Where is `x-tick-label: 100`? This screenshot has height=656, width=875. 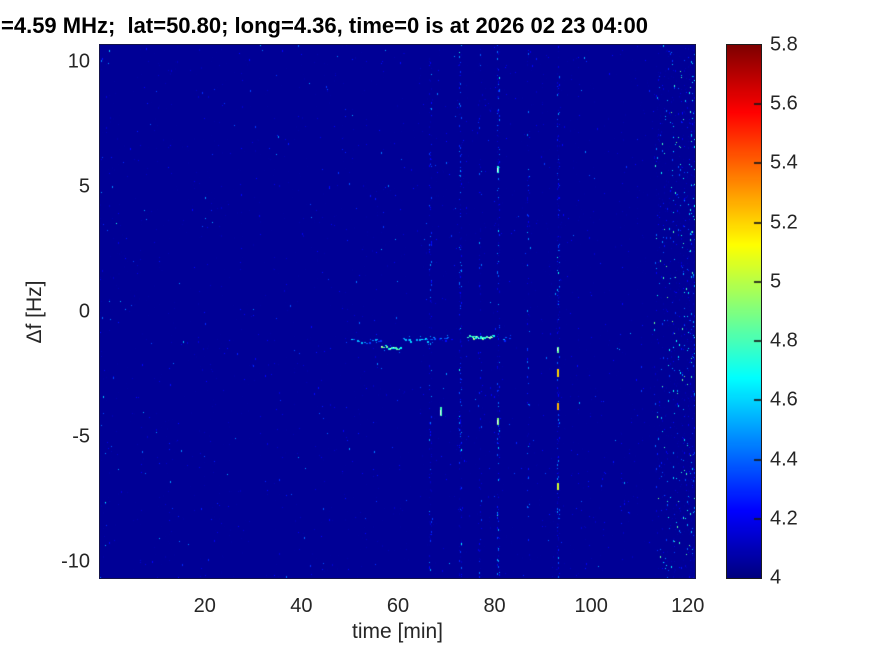
x-tick-label: 100 is located at coordinates (591, 606).